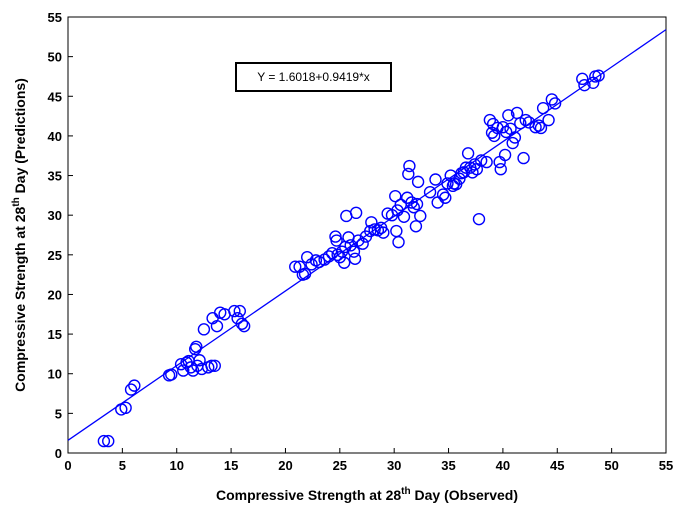 Image resolution: width=677 pixels, height=515 pixels. Describe the element at coordinates (55, 96) in the screenshot. I see `y-tick-label: 45` at that location.